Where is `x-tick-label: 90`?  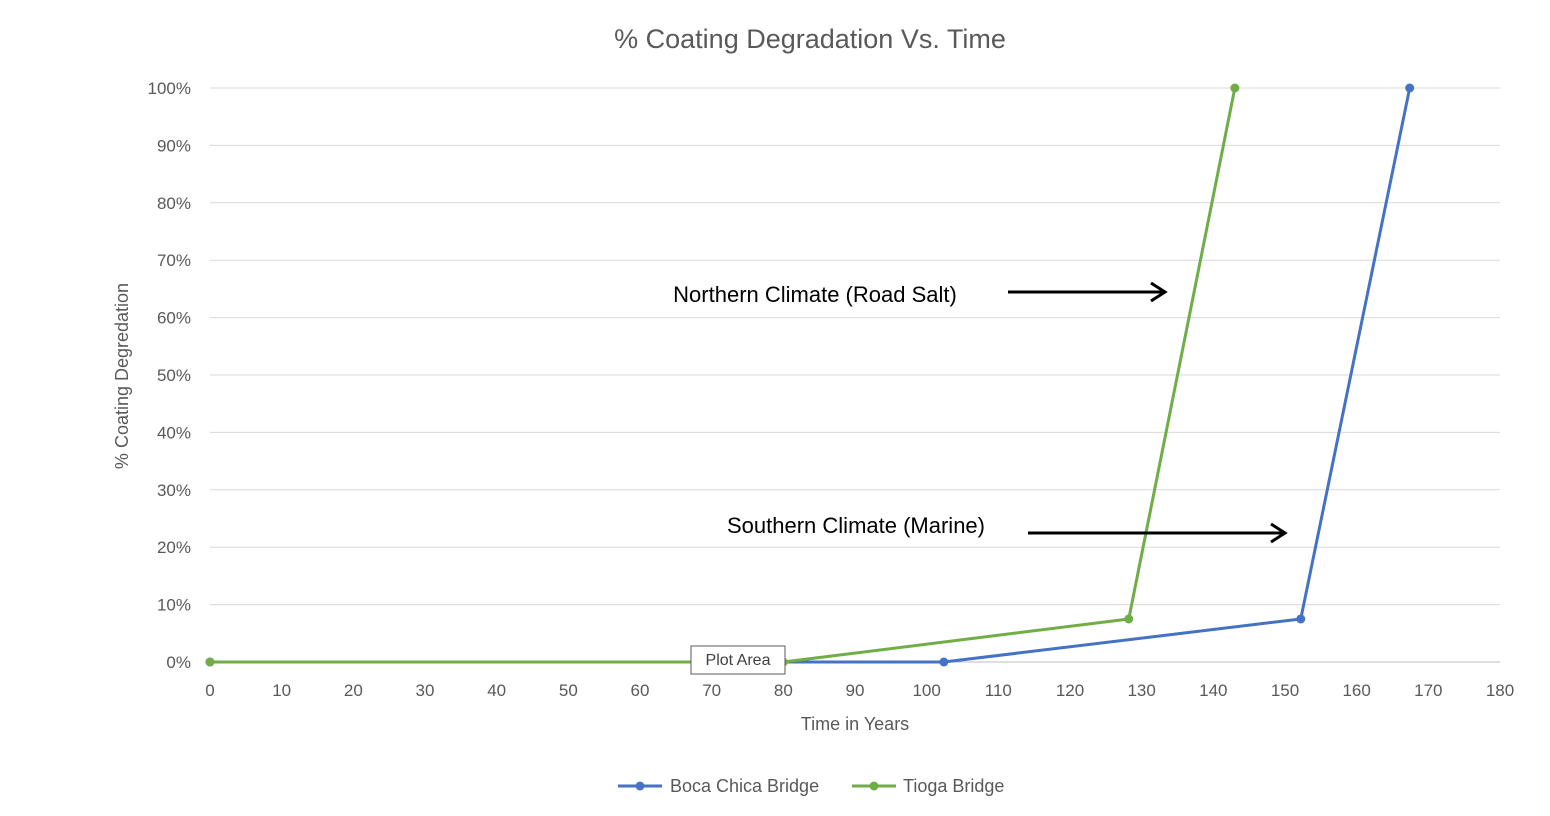
x-tick-label: 90 is located at coordinates (855, 690).